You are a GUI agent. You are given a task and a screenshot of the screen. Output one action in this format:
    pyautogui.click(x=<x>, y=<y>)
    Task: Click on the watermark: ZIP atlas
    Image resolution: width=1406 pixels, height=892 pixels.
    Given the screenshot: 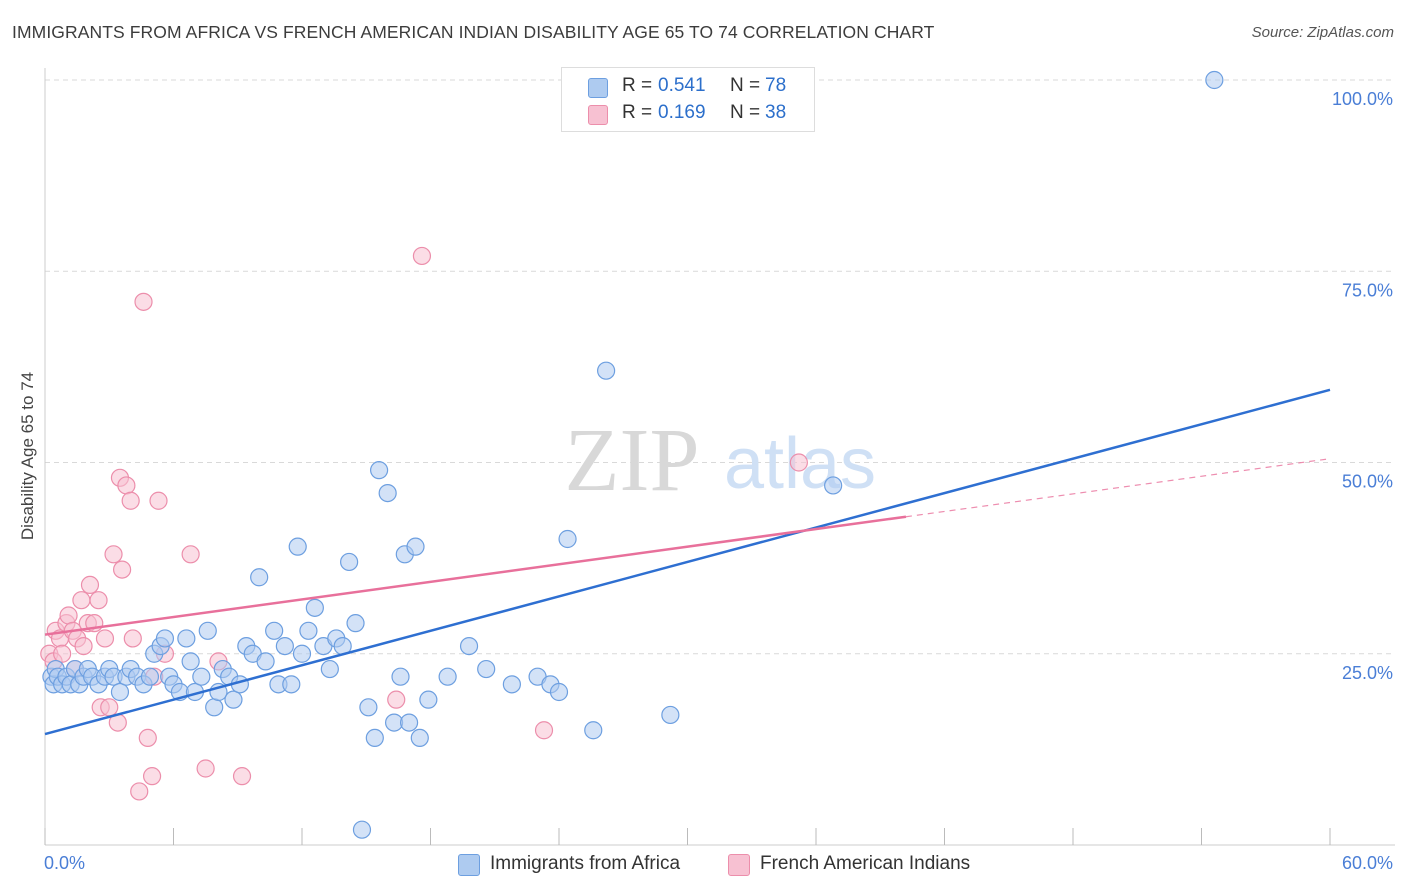 What is the action you would take?
    pyautogui.click(x=721, y=460)
    